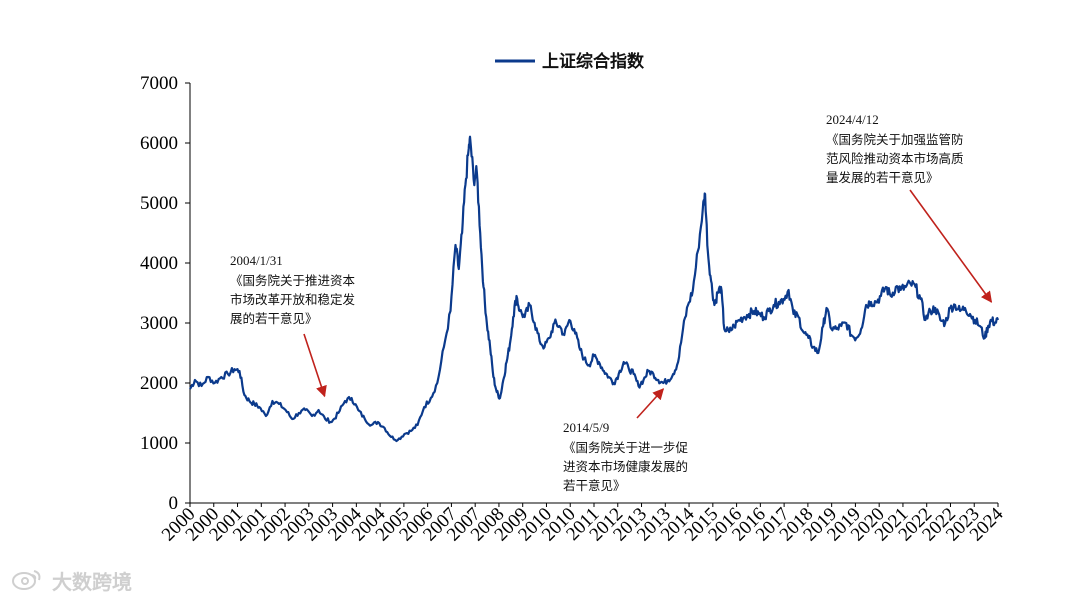 The width and height of the screenshot is (1080, 601). I want to click on annotation-2014-arrow, so click(650, 403).